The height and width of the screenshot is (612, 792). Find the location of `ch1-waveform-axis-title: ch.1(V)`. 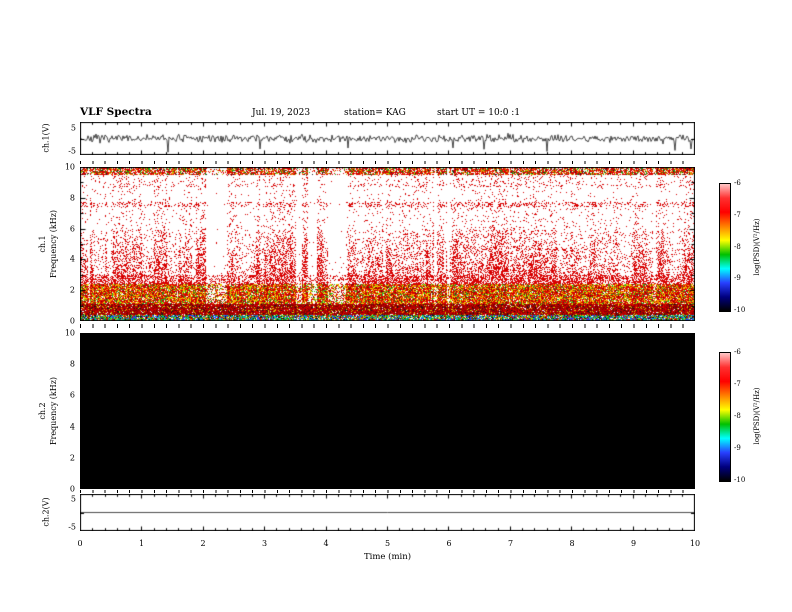

ch1-waveform-axis-title: ch.1(V) is located at coordinates (46, 138).